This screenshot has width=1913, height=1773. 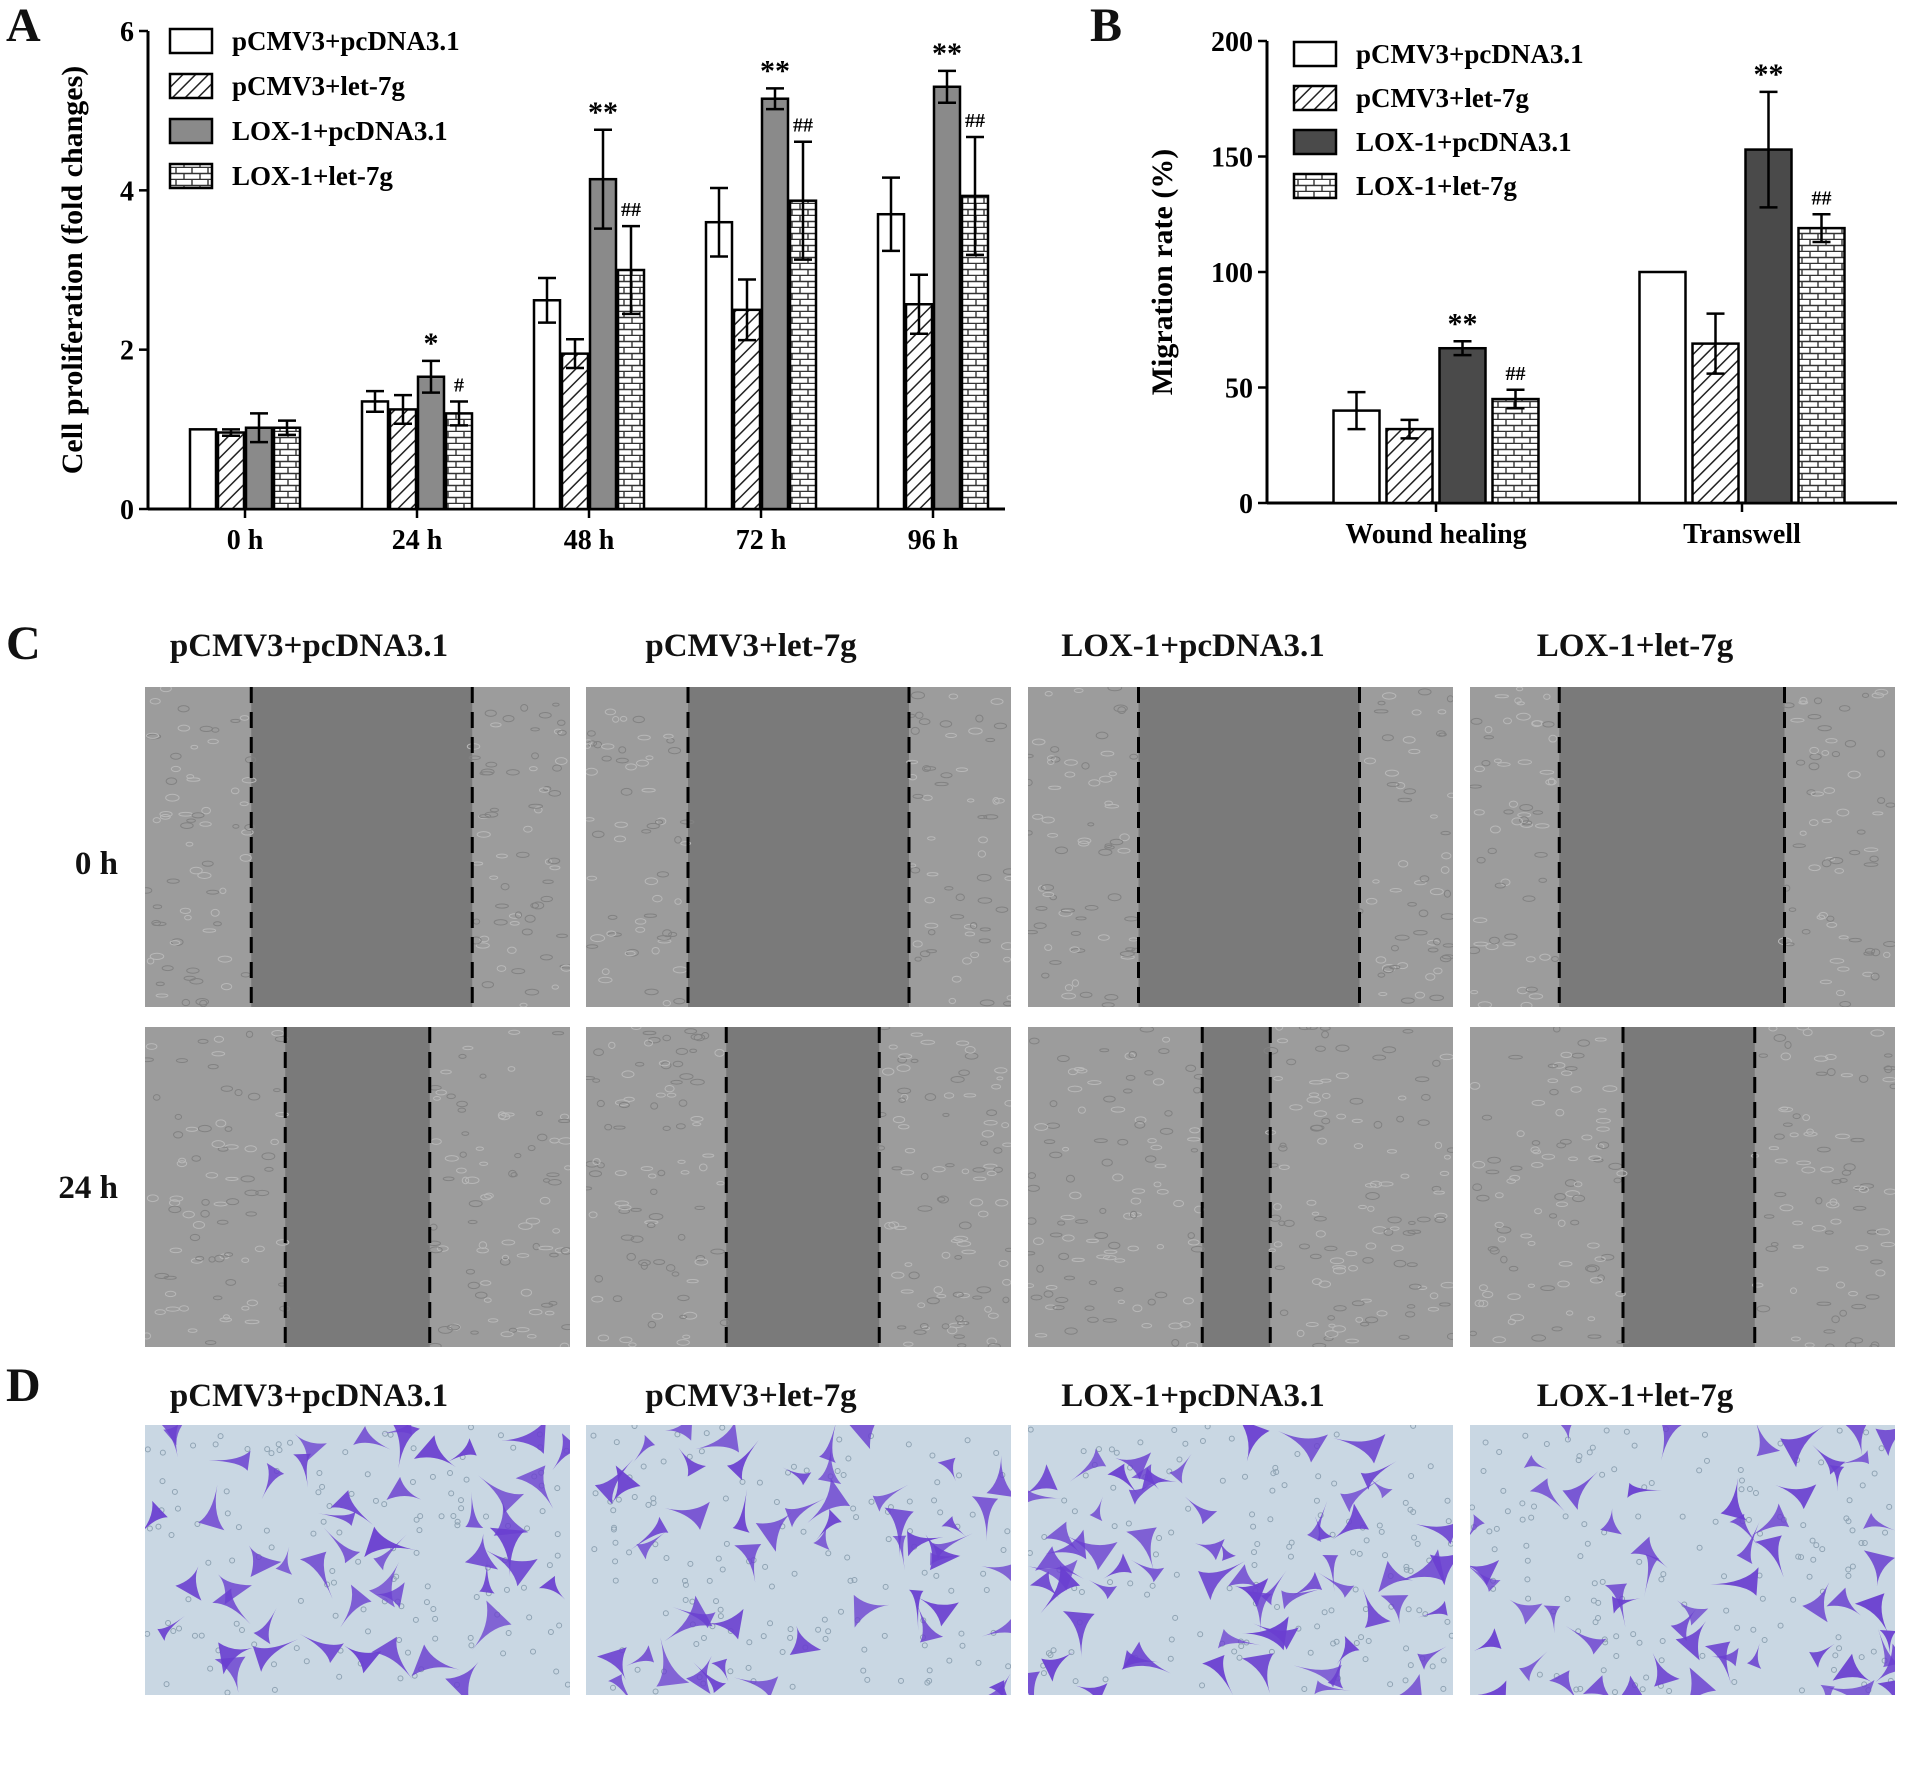 What do you see at coordinates (798, 847) in the screenshot?
I see `wound-gap` at bounding box center [798, 847].